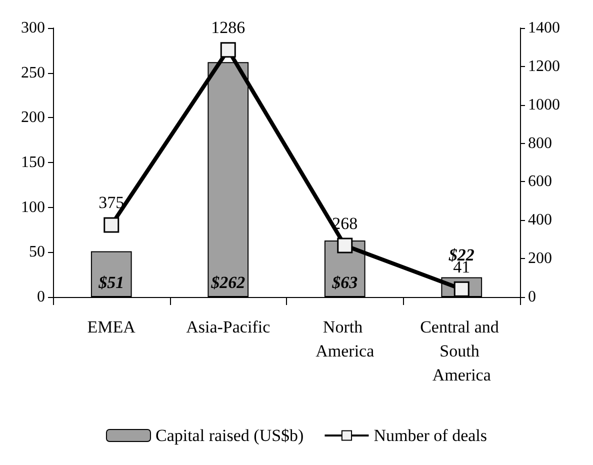 The image size is (593, 465). Describe the element at coordinates (540, 220) in the screenshot. I see `y2-tick-label: 400` at that location.